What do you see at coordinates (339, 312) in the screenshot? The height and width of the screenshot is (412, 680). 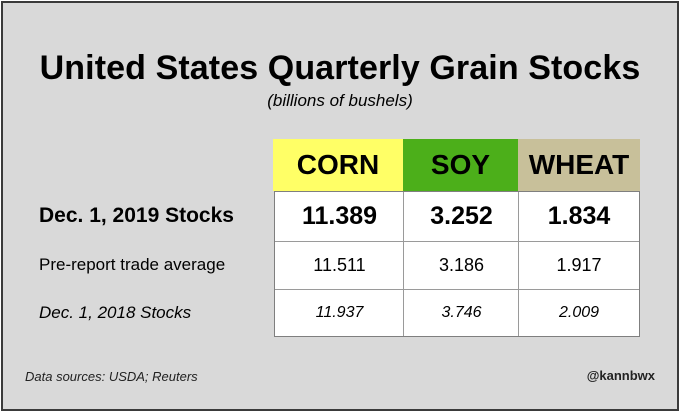 I see `cell-corn-dec-2018: 11.937` at bounding box center [339, 312].